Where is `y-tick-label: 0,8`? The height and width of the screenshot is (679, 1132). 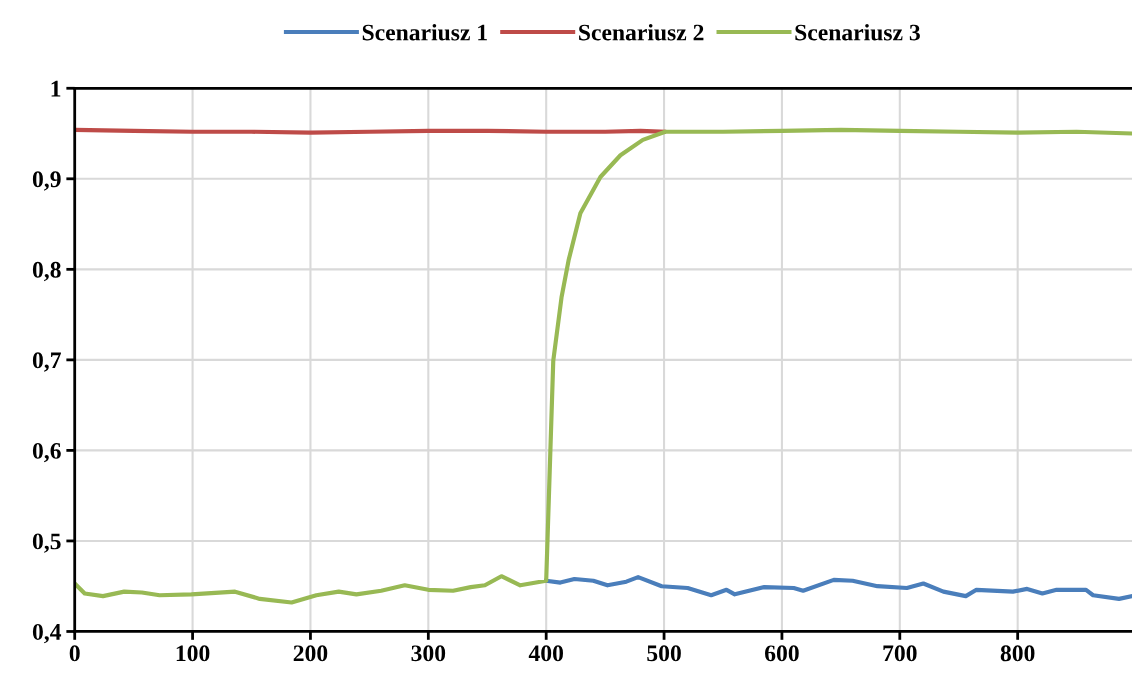
y-tick-label: 0,8 is located at coordinates (46, 271).